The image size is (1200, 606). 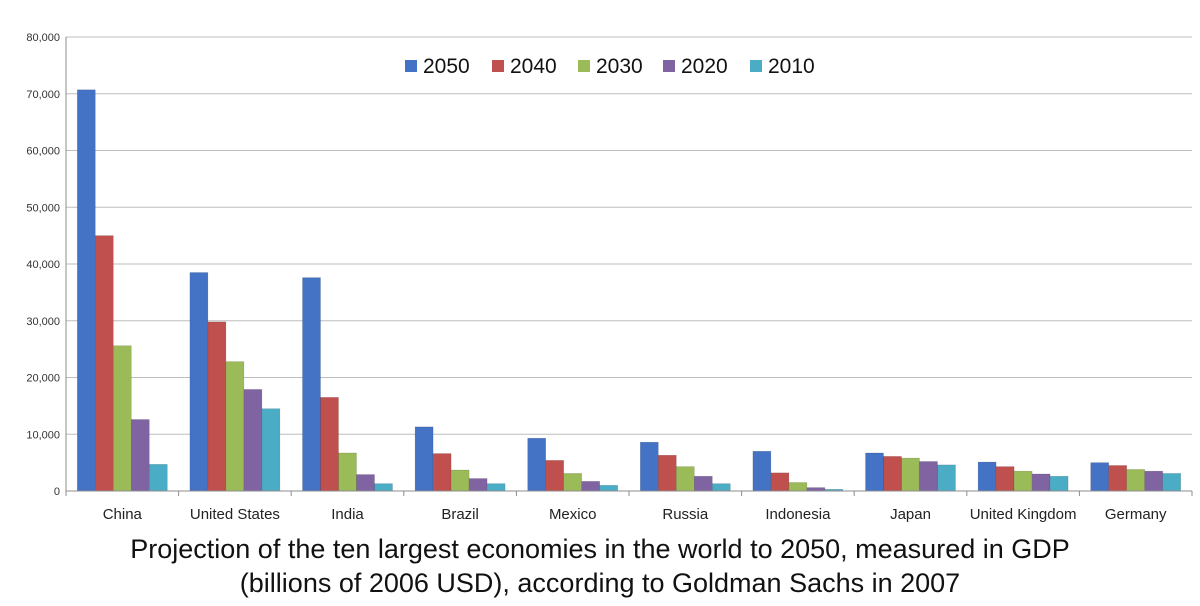 I want to click on legend-label-2030: 2030, so click(x=619, y=66).